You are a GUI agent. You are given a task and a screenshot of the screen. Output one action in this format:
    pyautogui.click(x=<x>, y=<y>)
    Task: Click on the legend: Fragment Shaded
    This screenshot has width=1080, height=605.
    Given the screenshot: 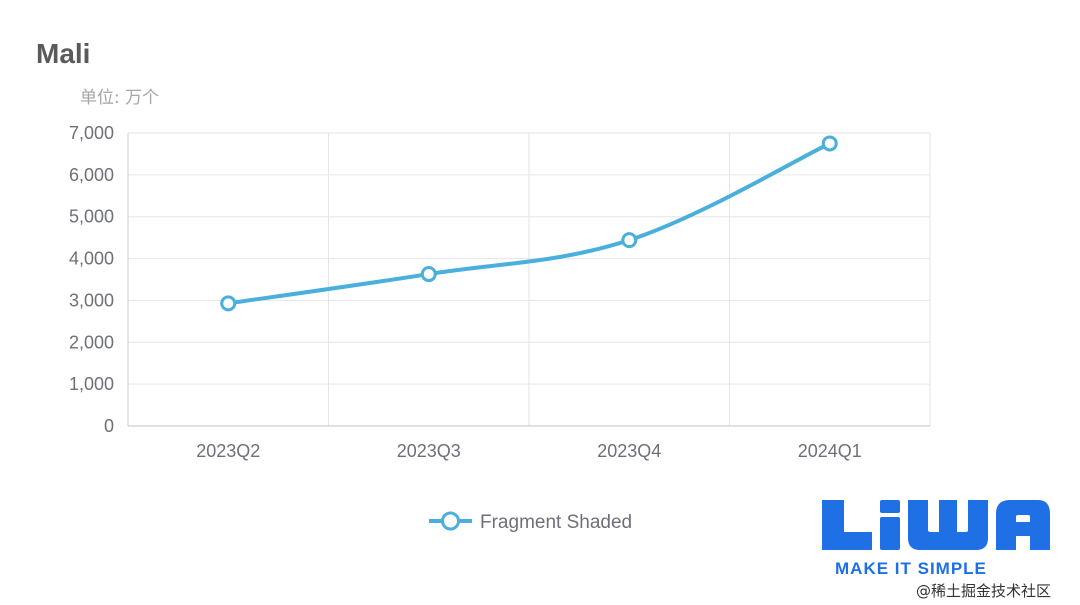 What is the action you would take?
    pyautogui.click(x=530, y=522)
    